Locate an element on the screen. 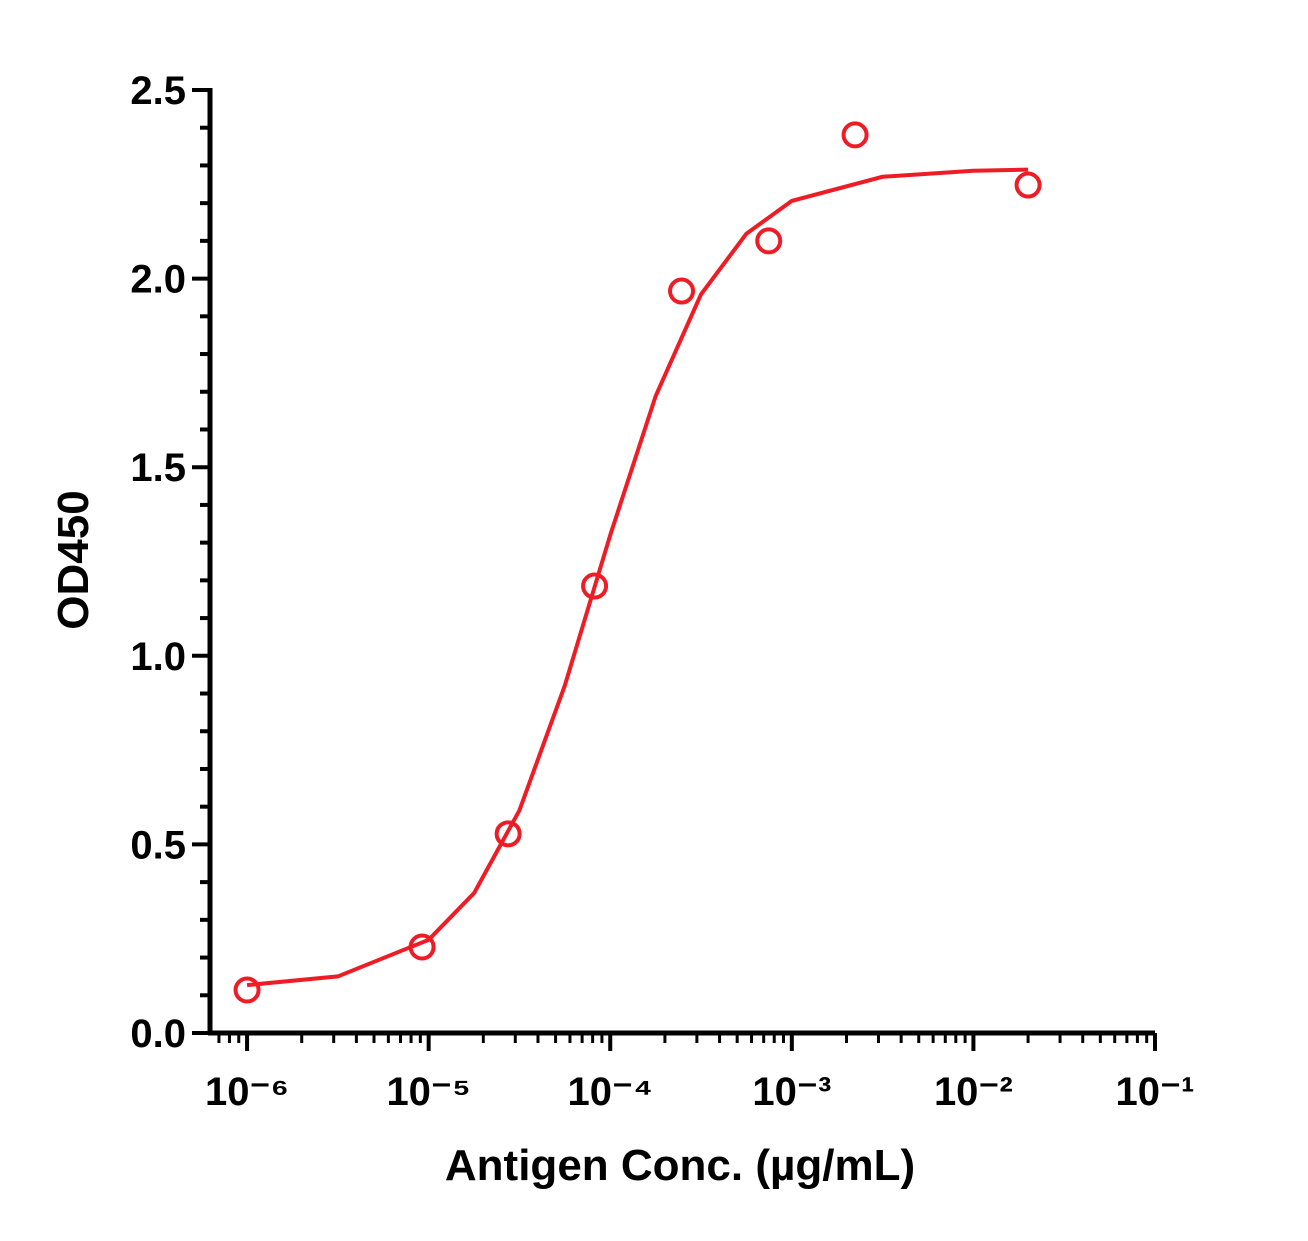  x-tick-label: 10⁻² is located at coordinates (973, 1092).